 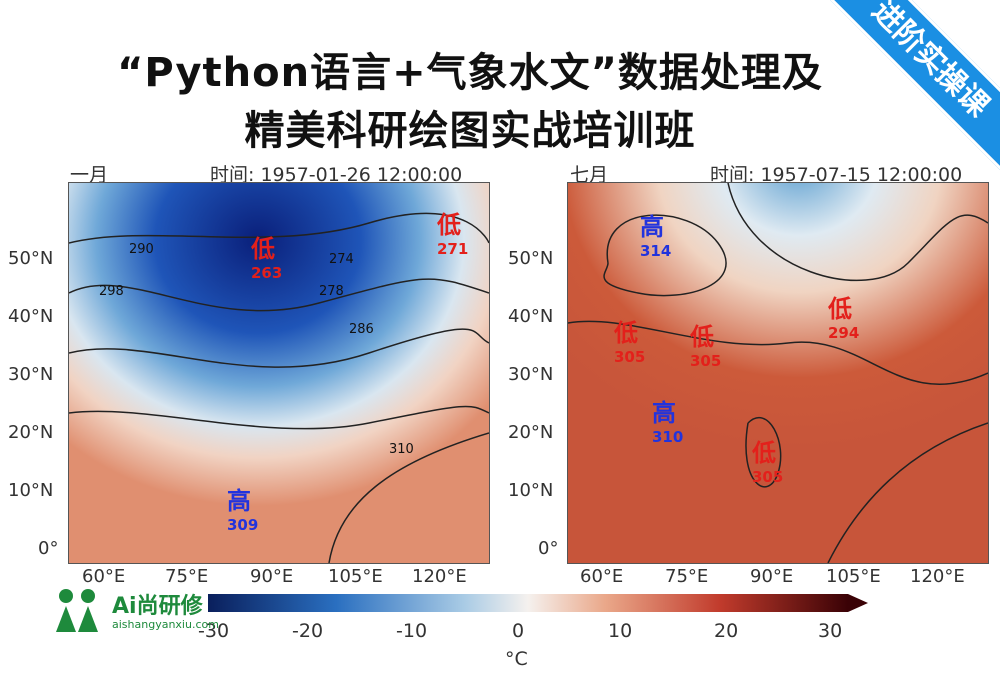 I want to click on logo-name: Ai尚研修, so click(x=157, y=606).